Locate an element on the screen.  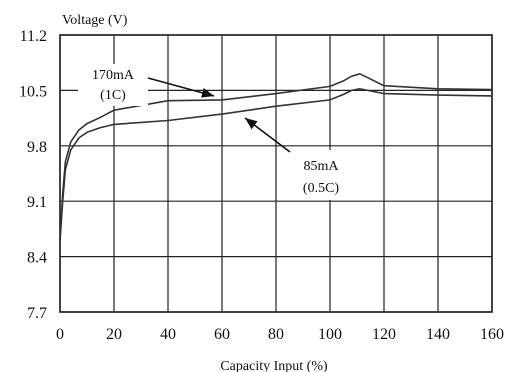
x-axis-label: Capacity Input (%) is located at coordinates (274, 365).